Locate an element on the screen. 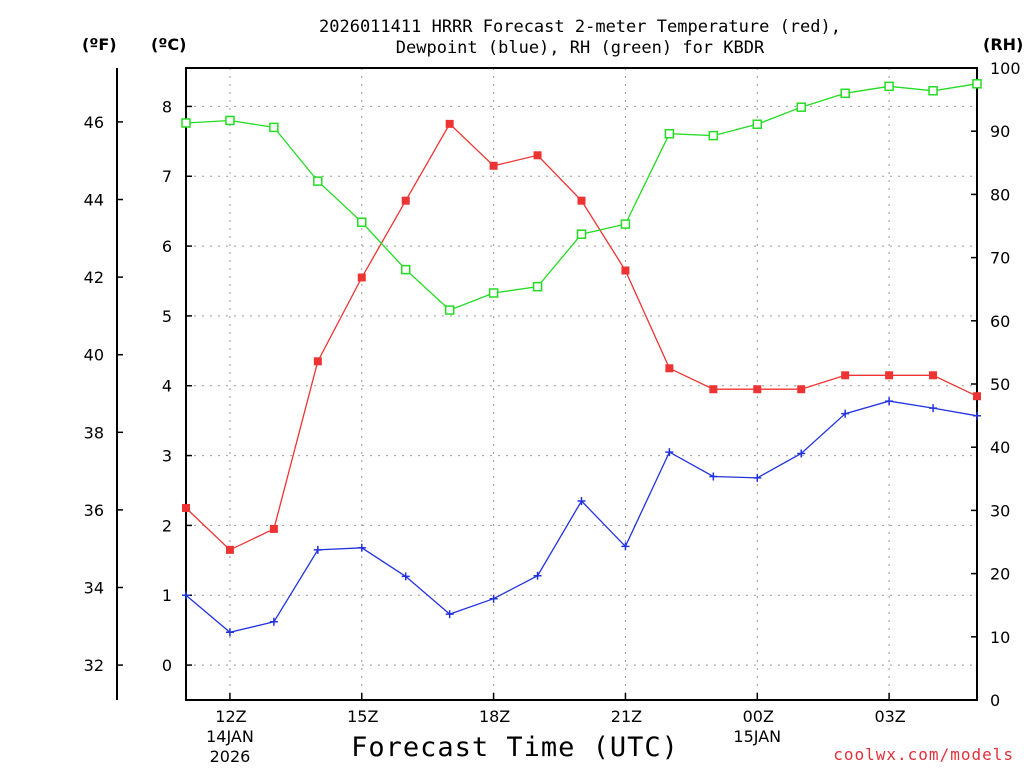 The width and height of the screenshot is (1024, 768). fahrenheit-tick-label: 34 is located at coordinates (94, 587).